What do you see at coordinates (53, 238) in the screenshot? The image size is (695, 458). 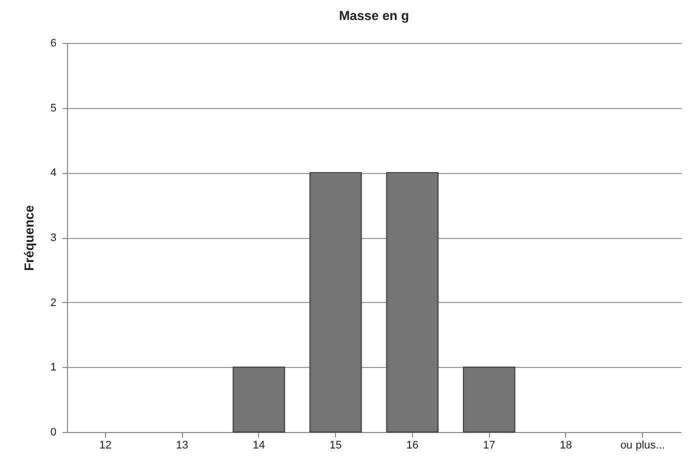 I see `y-tick-label: 3` at bounding box center [53, 238].